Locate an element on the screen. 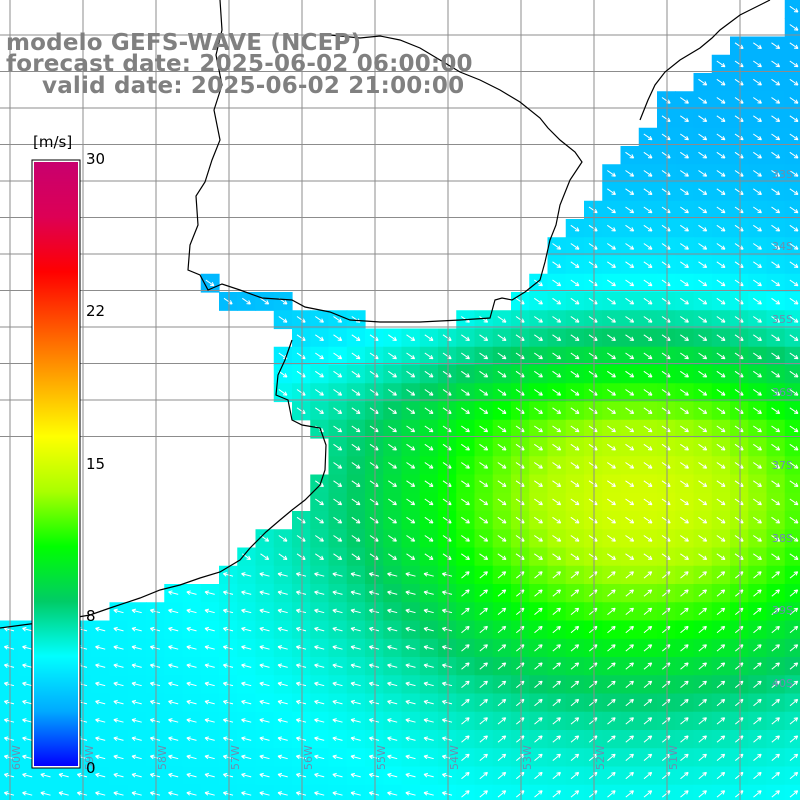 This screenshot has width=800, height=800. latitude-labels: 33S 34S 35S 36S 37S 38S 39S 40S is located at coordinates (782, 429).